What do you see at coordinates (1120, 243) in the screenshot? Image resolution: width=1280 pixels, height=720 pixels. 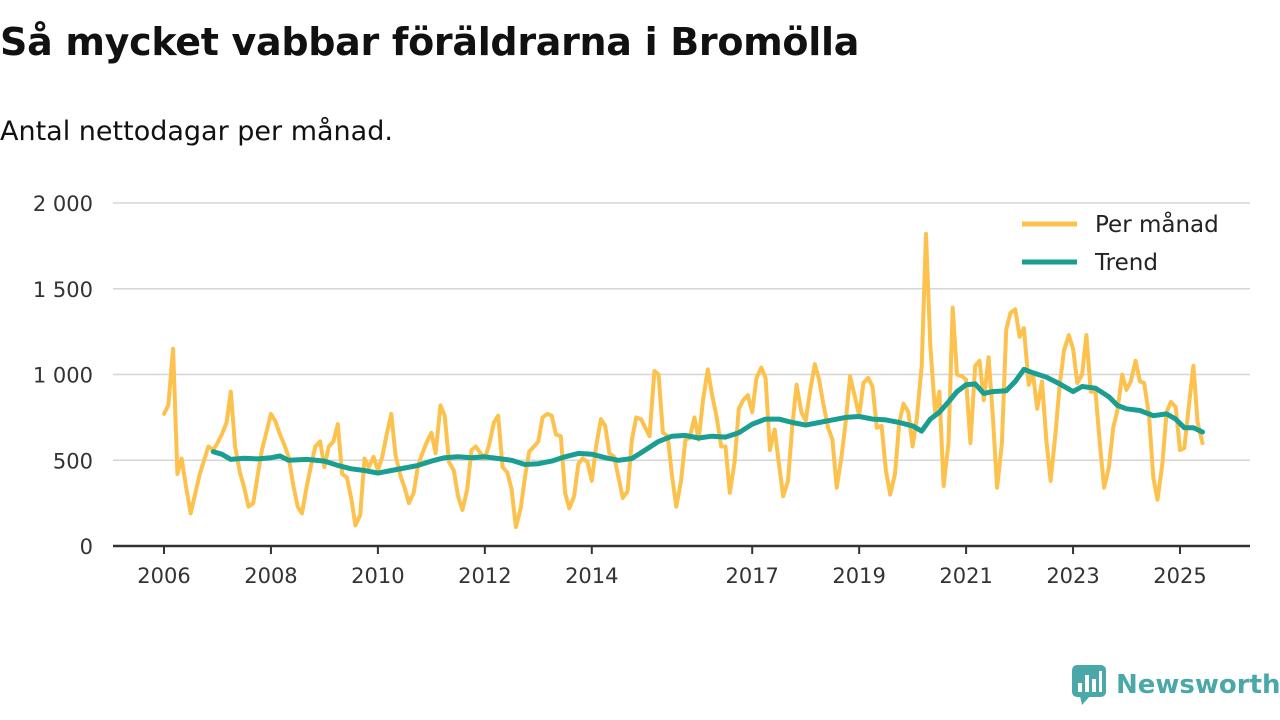 I see `legend: Per månad Trend` at bounding box center [1120, 243].